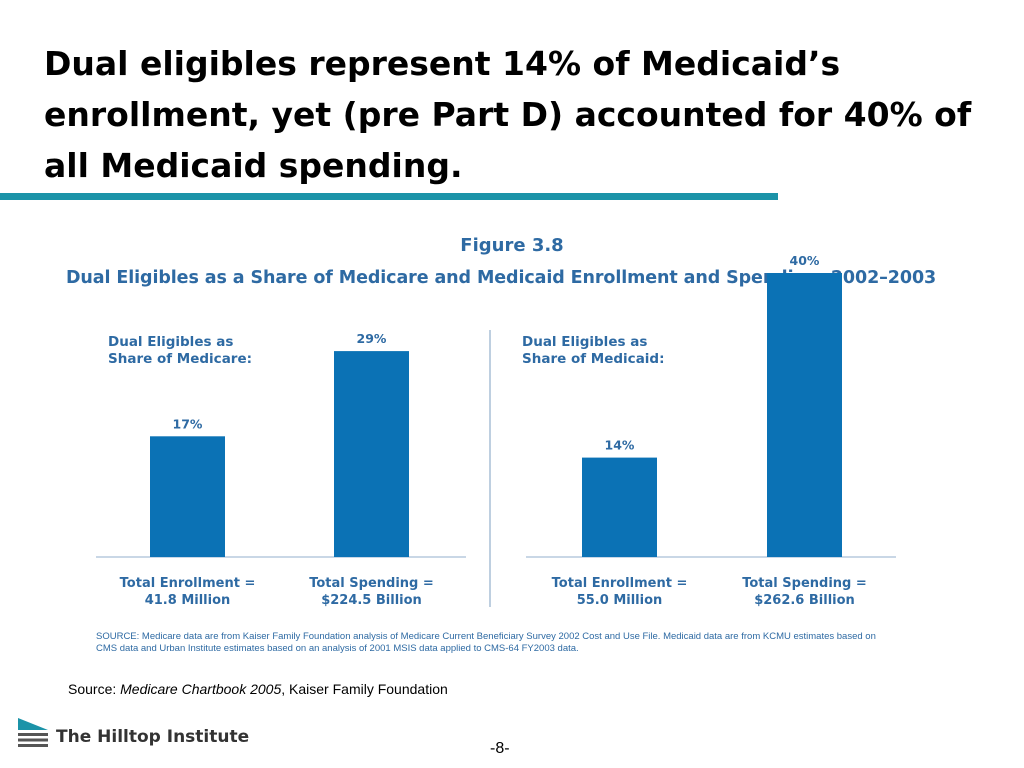 This screenshot has width=1024, height=768. What do you see at coordinates (500, 748) in the screenshot?
I see `page-number: -8-` at bounding box center [500, 748].